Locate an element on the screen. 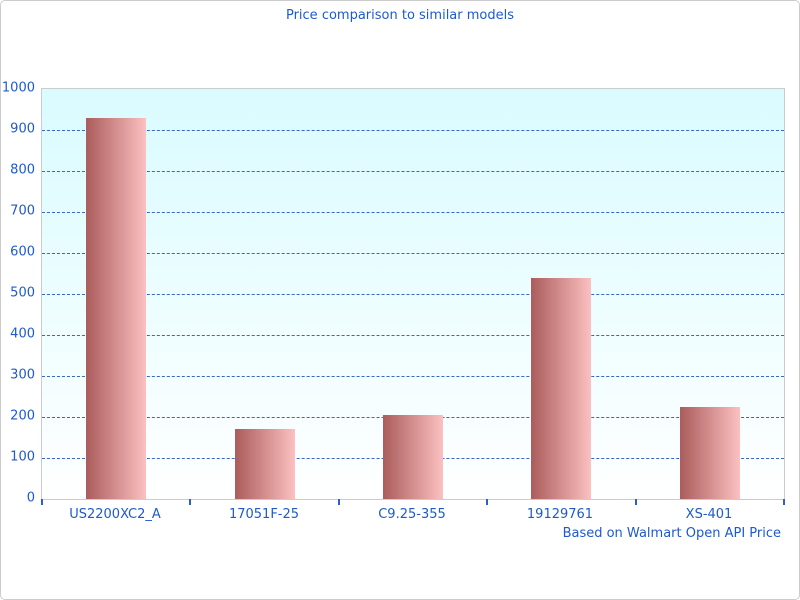  y-axis-tick-label-400: 400 is located at coordinates (22, 334).